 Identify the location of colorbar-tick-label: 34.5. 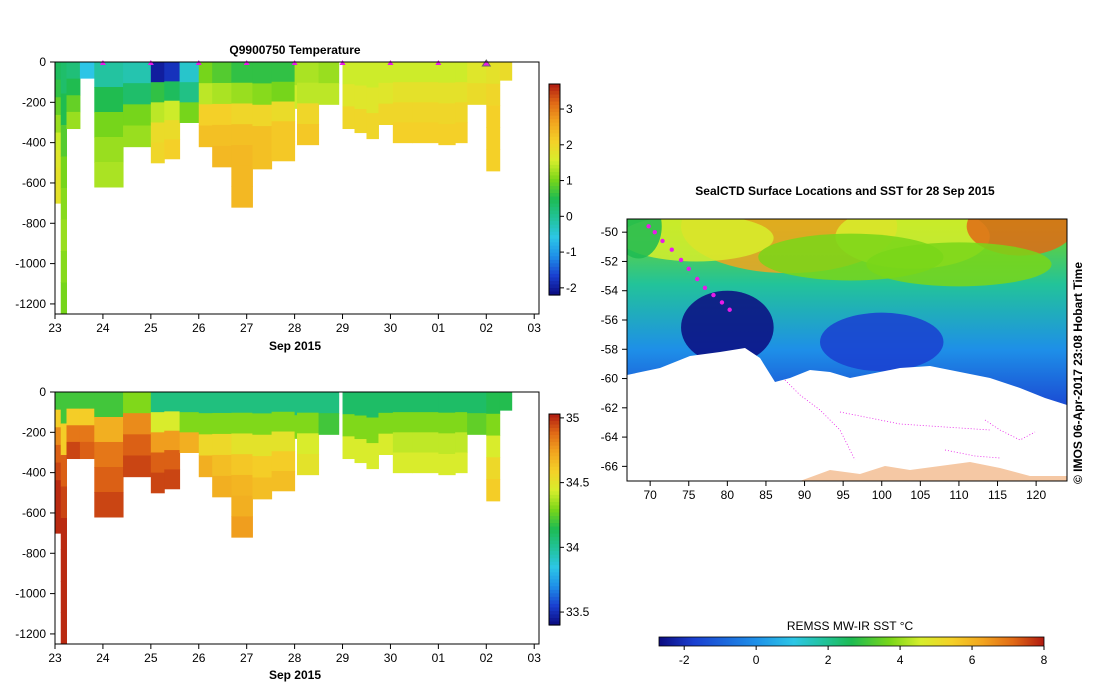
(578, 483).